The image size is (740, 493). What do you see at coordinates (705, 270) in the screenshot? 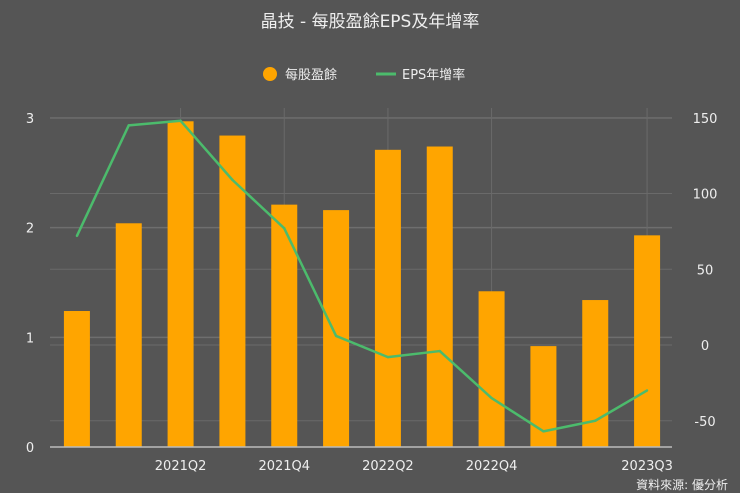
I see `y-right-tick-label: 50` at bounding box center [705, 270].